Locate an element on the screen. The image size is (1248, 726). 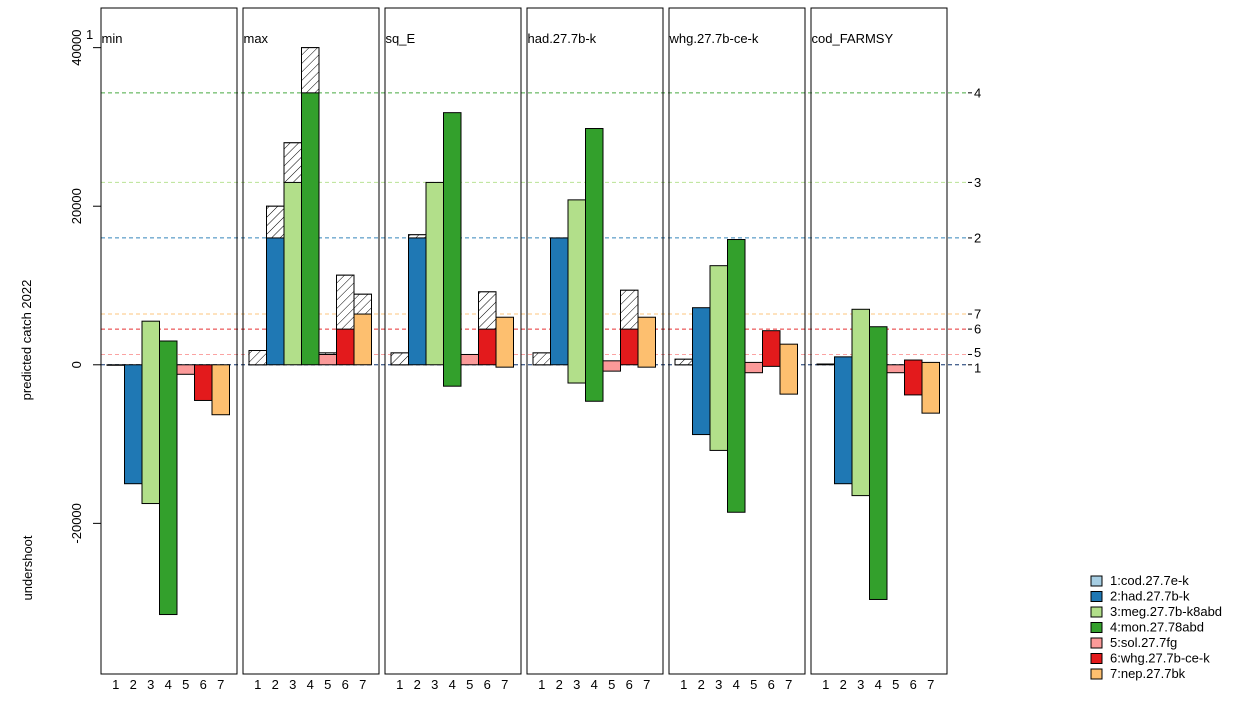
legend-label: 7:nep.27.7bk is located at coordinates (1148, 673).